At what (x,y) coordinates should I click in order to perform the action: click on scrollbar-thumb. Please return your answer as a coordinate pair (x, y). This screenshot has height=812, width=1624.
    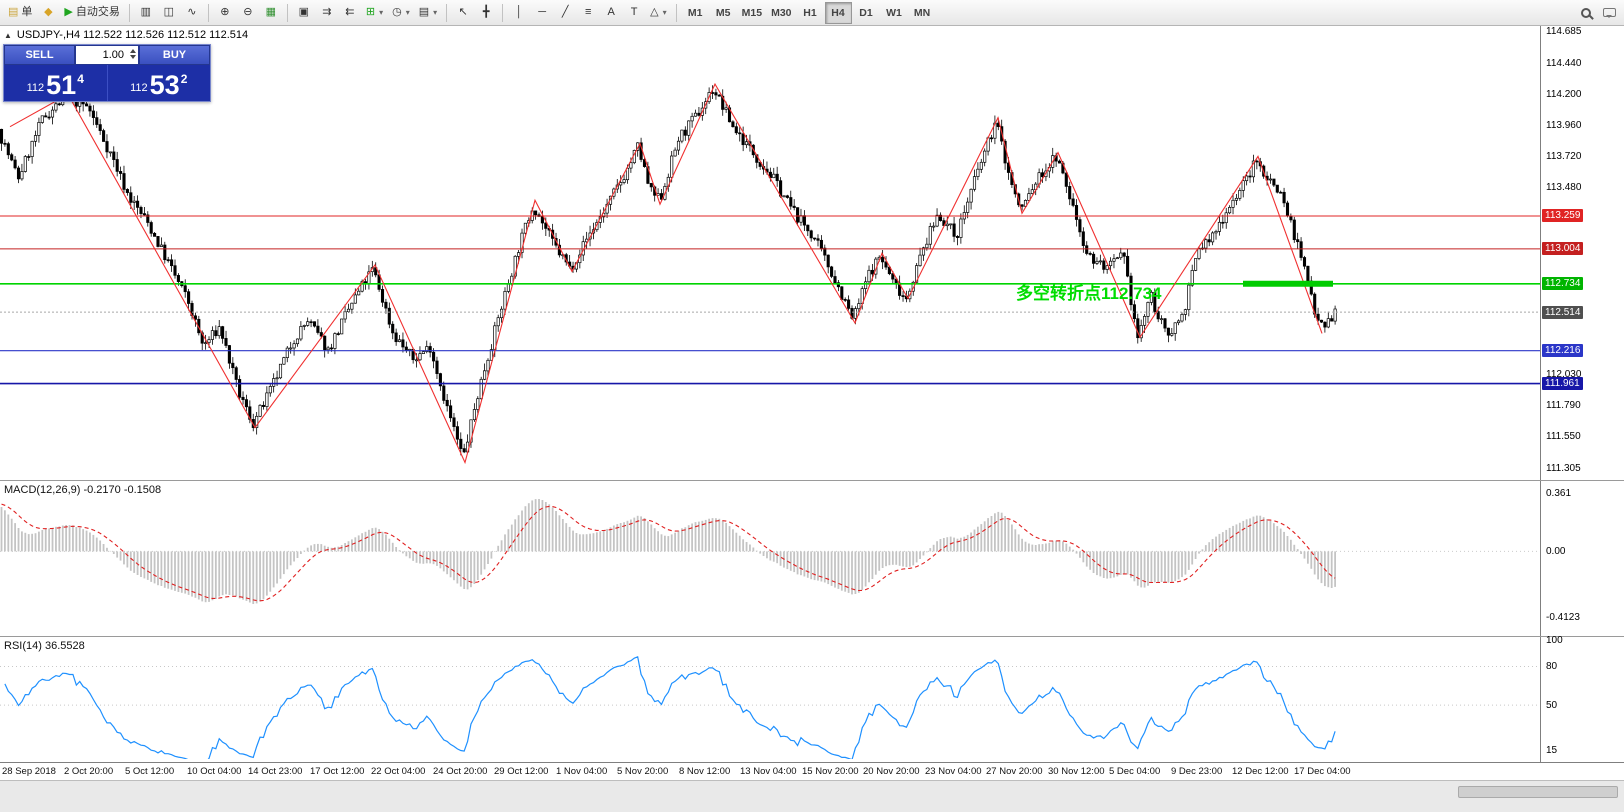
    Looking at the image, I should click on (1538, 792).